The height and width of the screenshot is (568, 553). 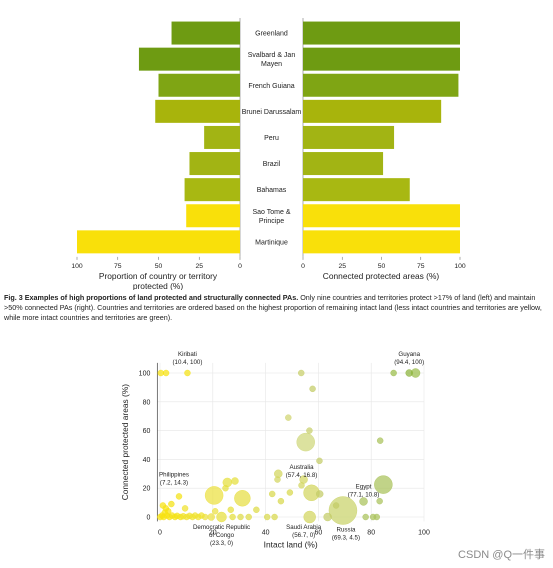 What do you see at coordinates (382, 266) in the screenshot?
I see `right-tick-label: 50` at bounding box center [382, 266].